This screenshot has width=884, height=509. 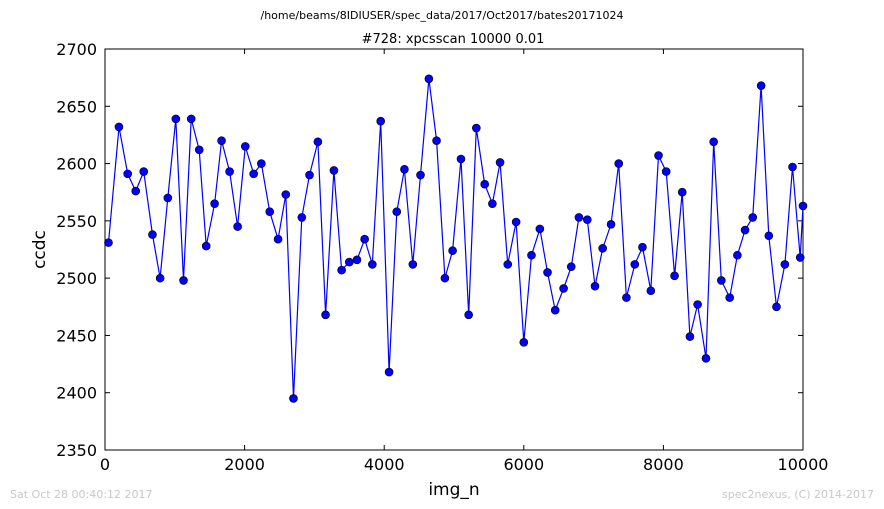 I want to click on x-axis-label: img_n, so click(x=453, y=490).